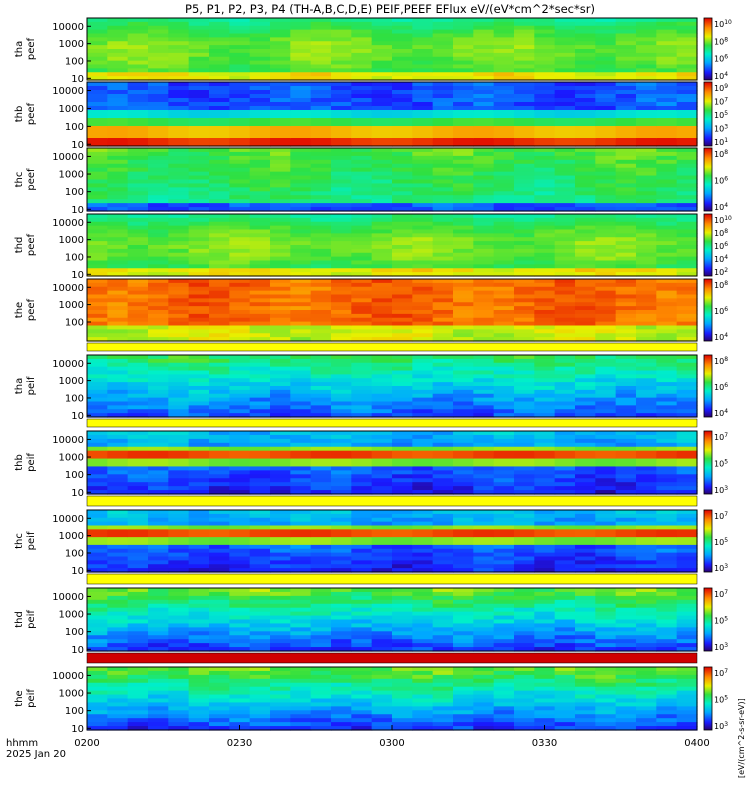 This screenshot has width=750, height=800. I want to click on colorbar, so click(708, 49).